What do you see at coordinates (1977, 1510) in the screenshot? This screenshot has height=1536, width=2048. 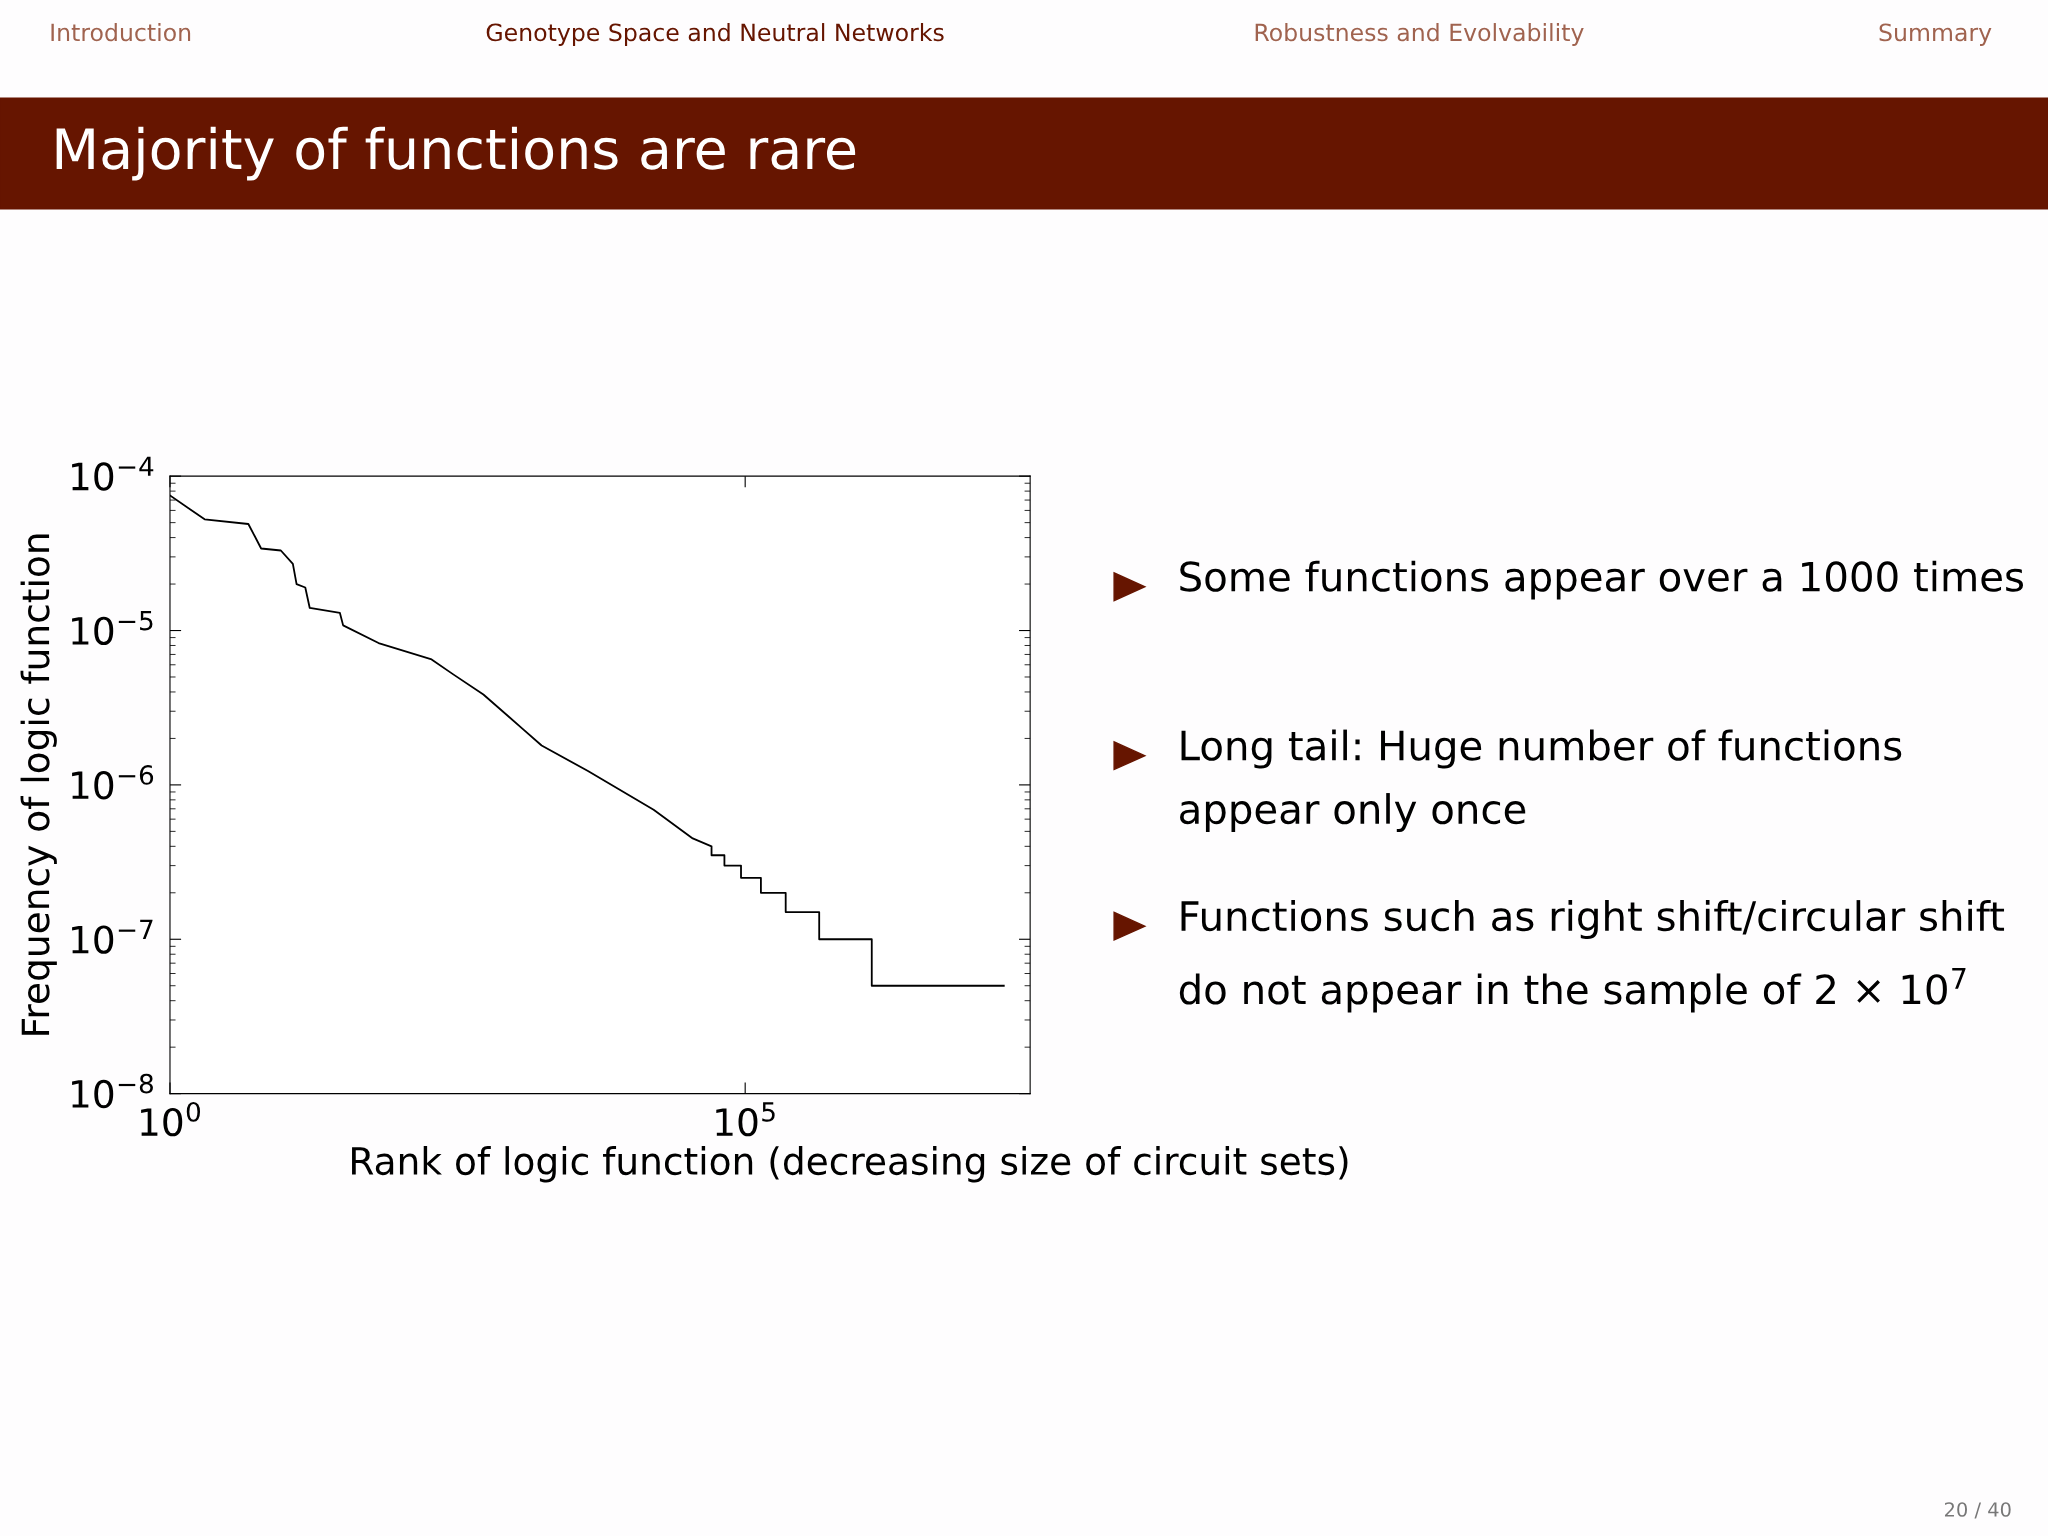 I see `text: 20 / 40` at bounding box center [1977, 1510].